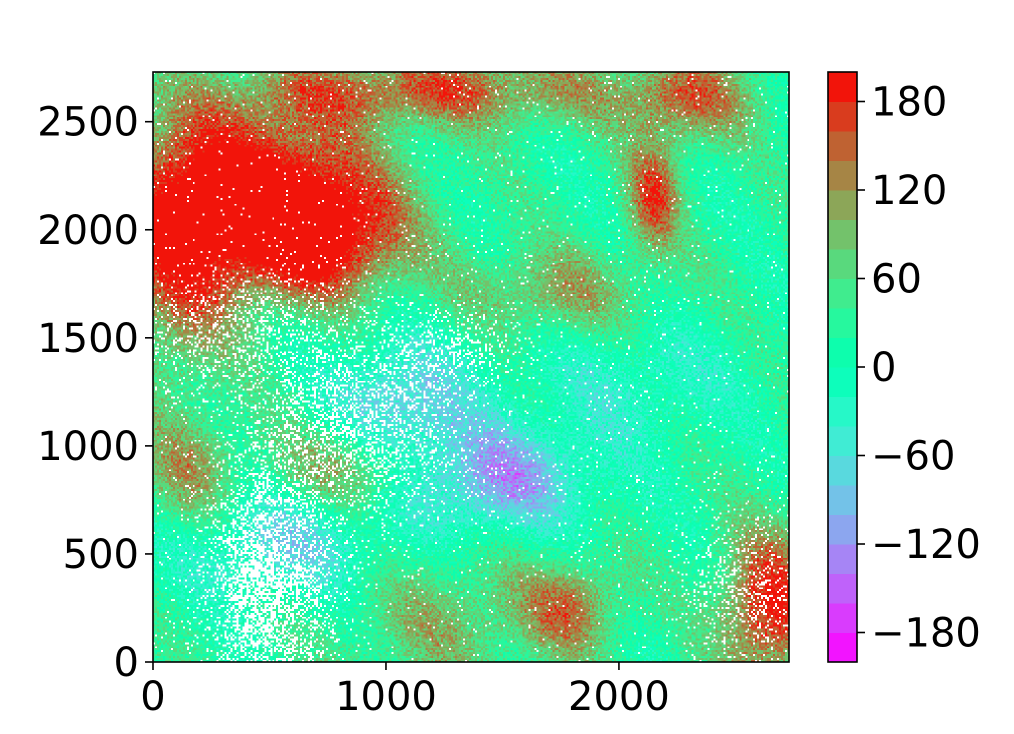  I want to click on y-tick-label: 2500, so click(88, 123).